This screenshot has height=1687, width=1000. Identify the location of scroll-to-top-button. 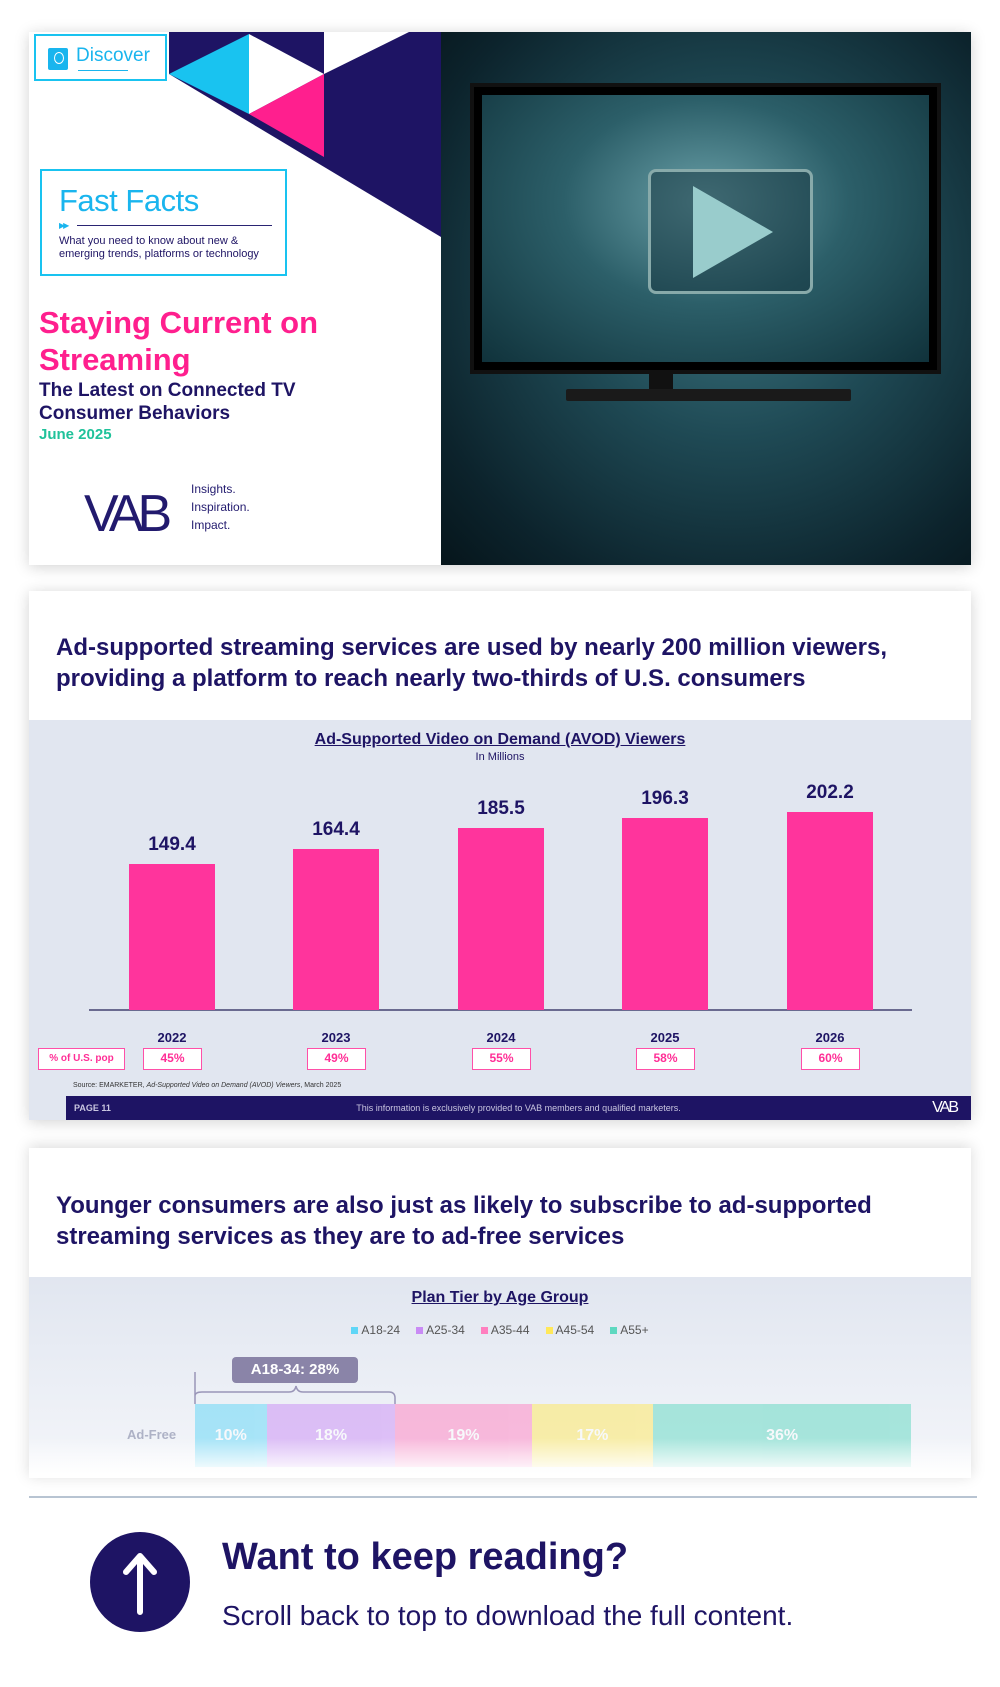
(140, 1582).